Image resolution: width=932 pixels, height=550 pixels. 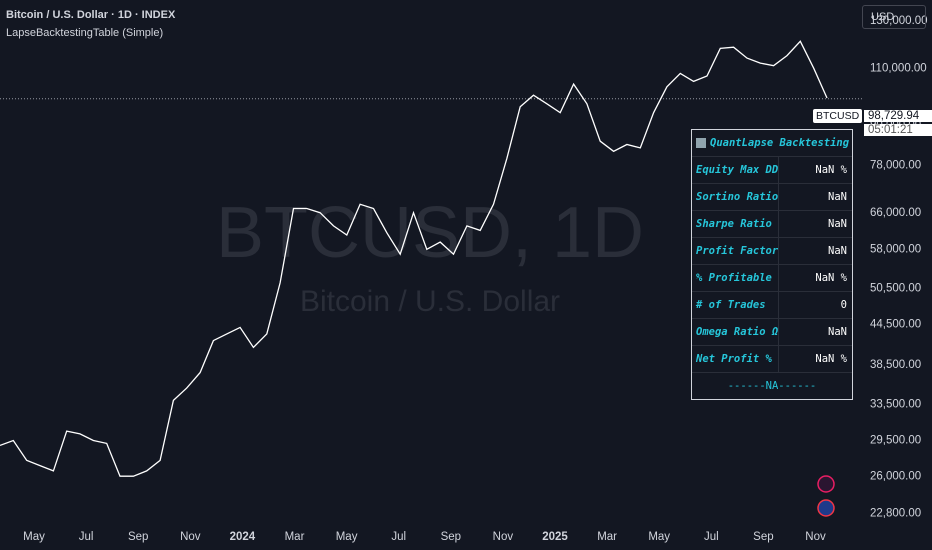 What do you see at coordinates (895, 324) in the screenshot?
I see `y-tick-label: 44,500.00` at bounding box center [895, 324].